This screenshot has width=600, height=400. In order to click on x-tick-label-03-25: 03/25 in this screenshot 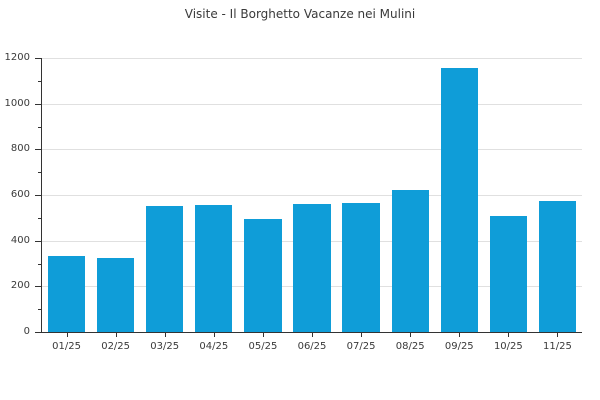, I will do `click(165, 346)`.